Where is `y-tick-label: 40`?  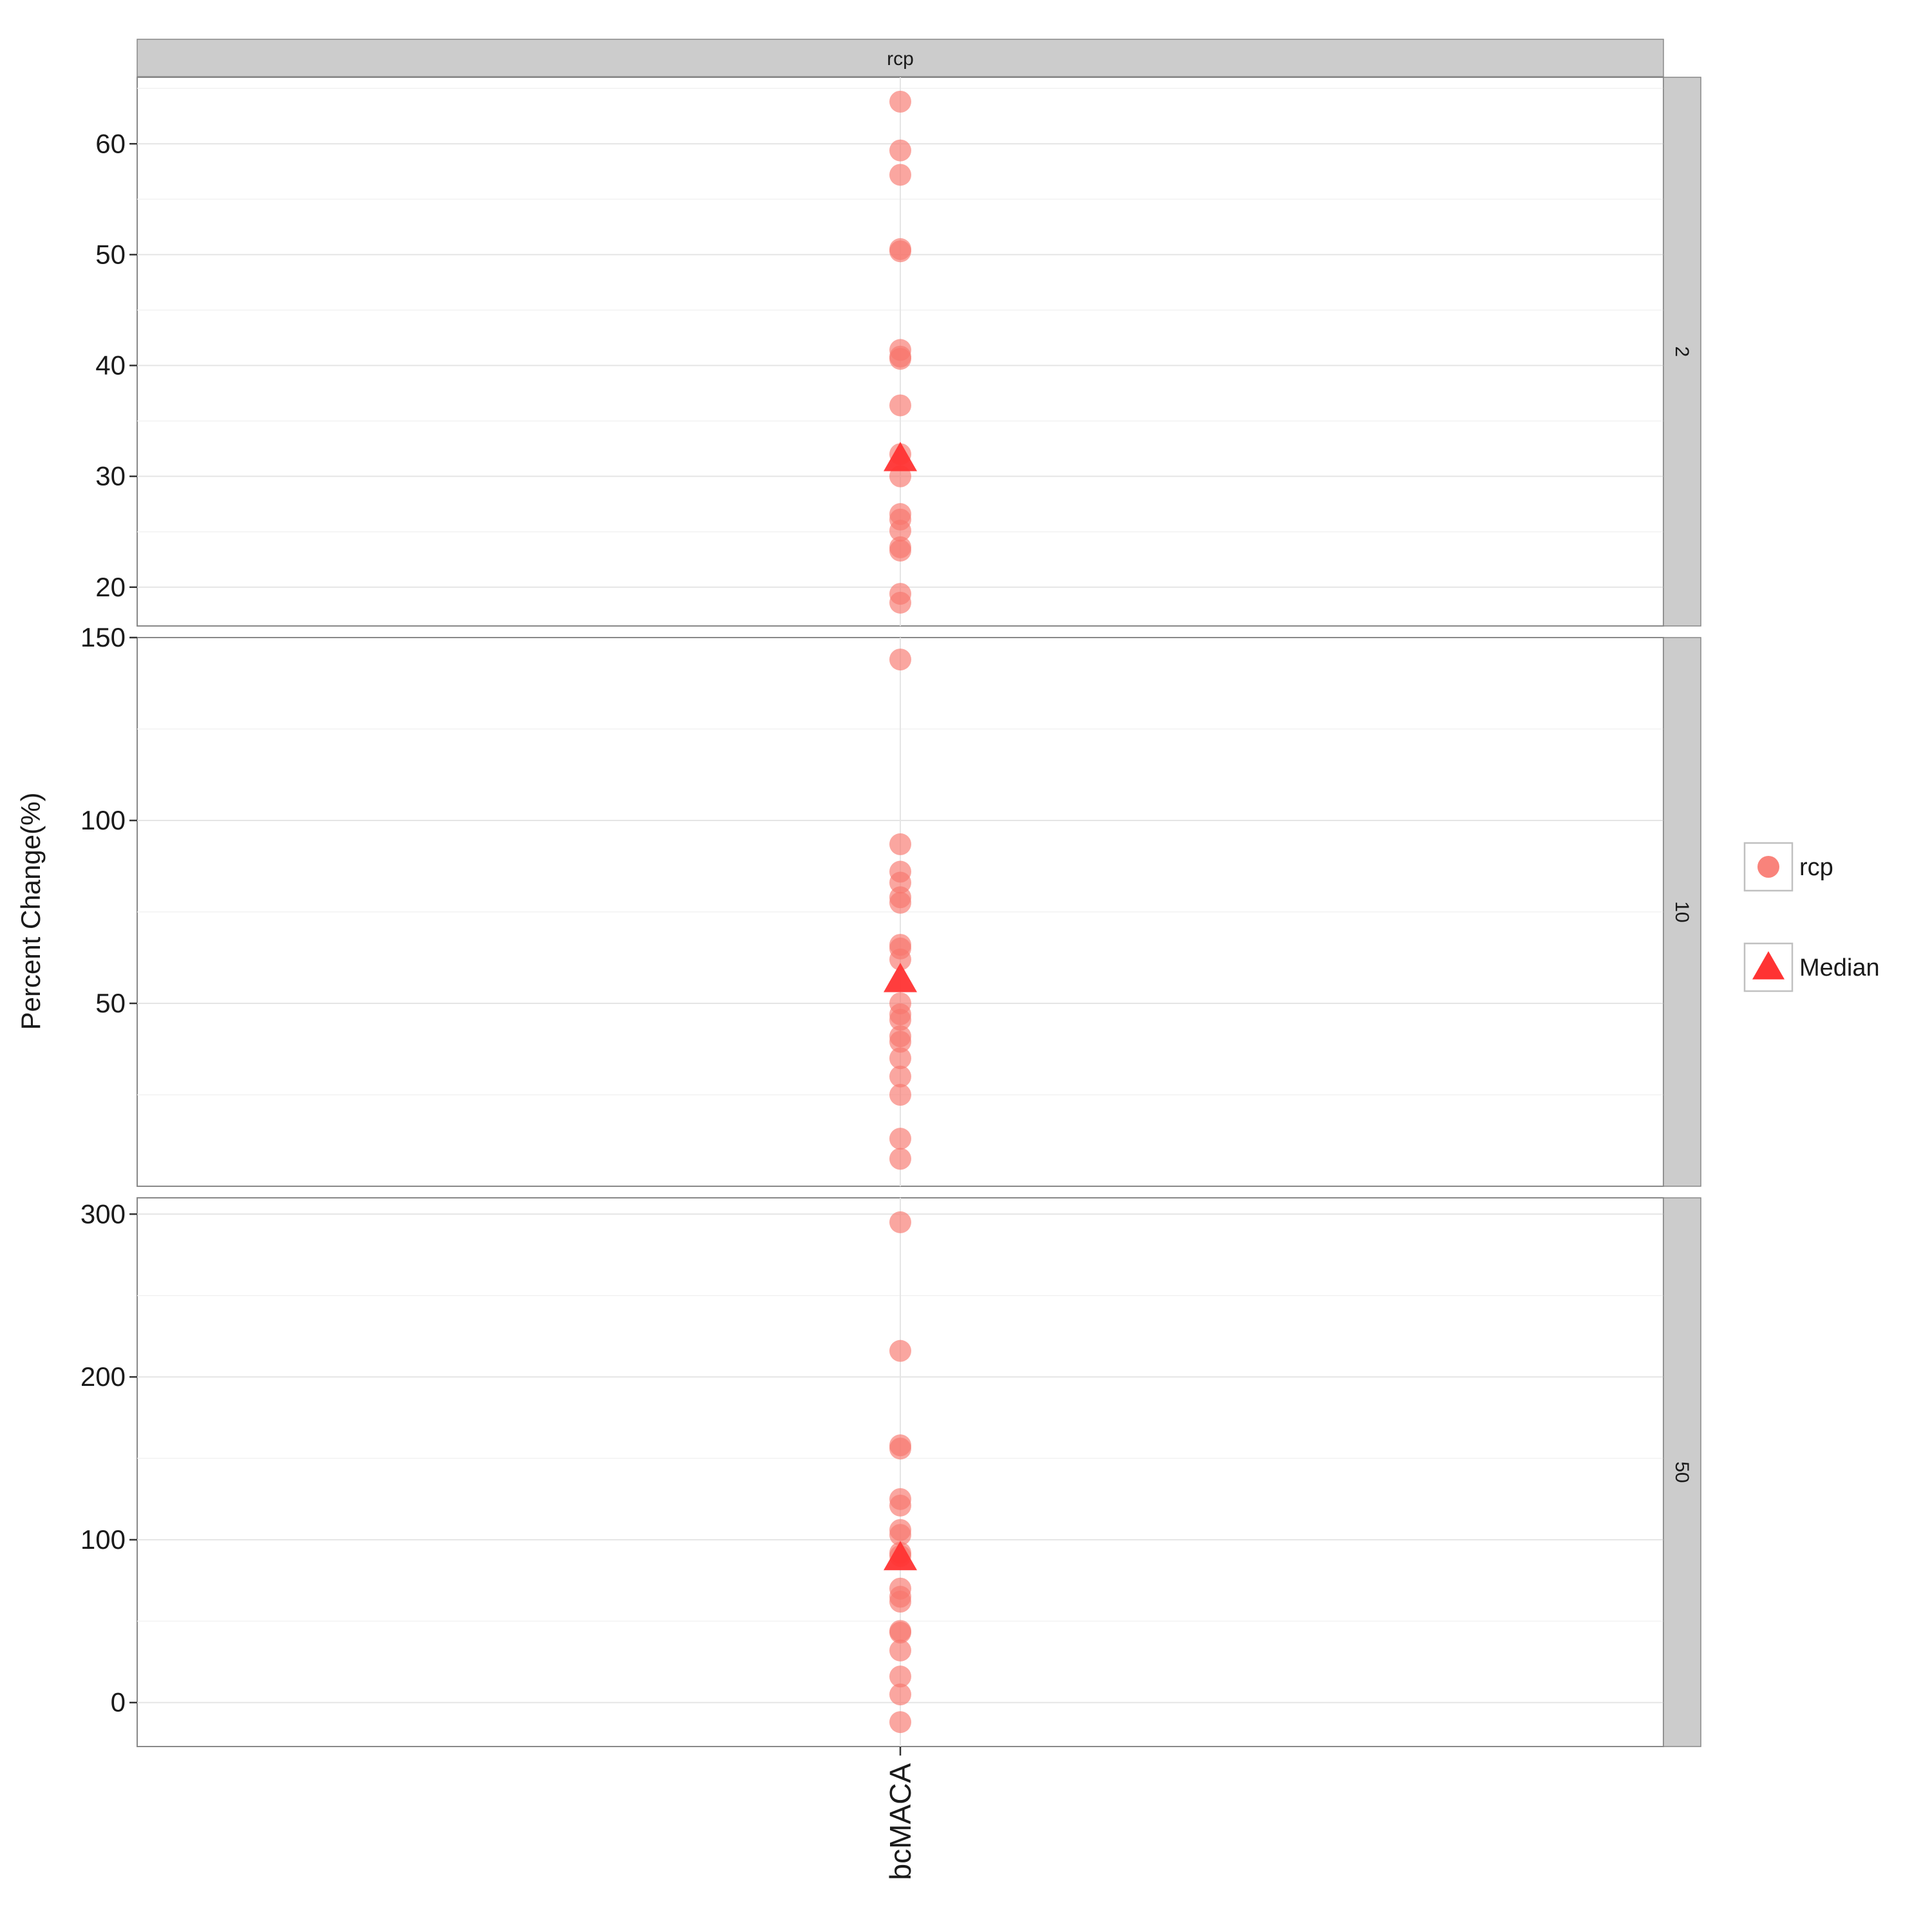
y-tick-label: 40 is located at coordinates (111, 366).